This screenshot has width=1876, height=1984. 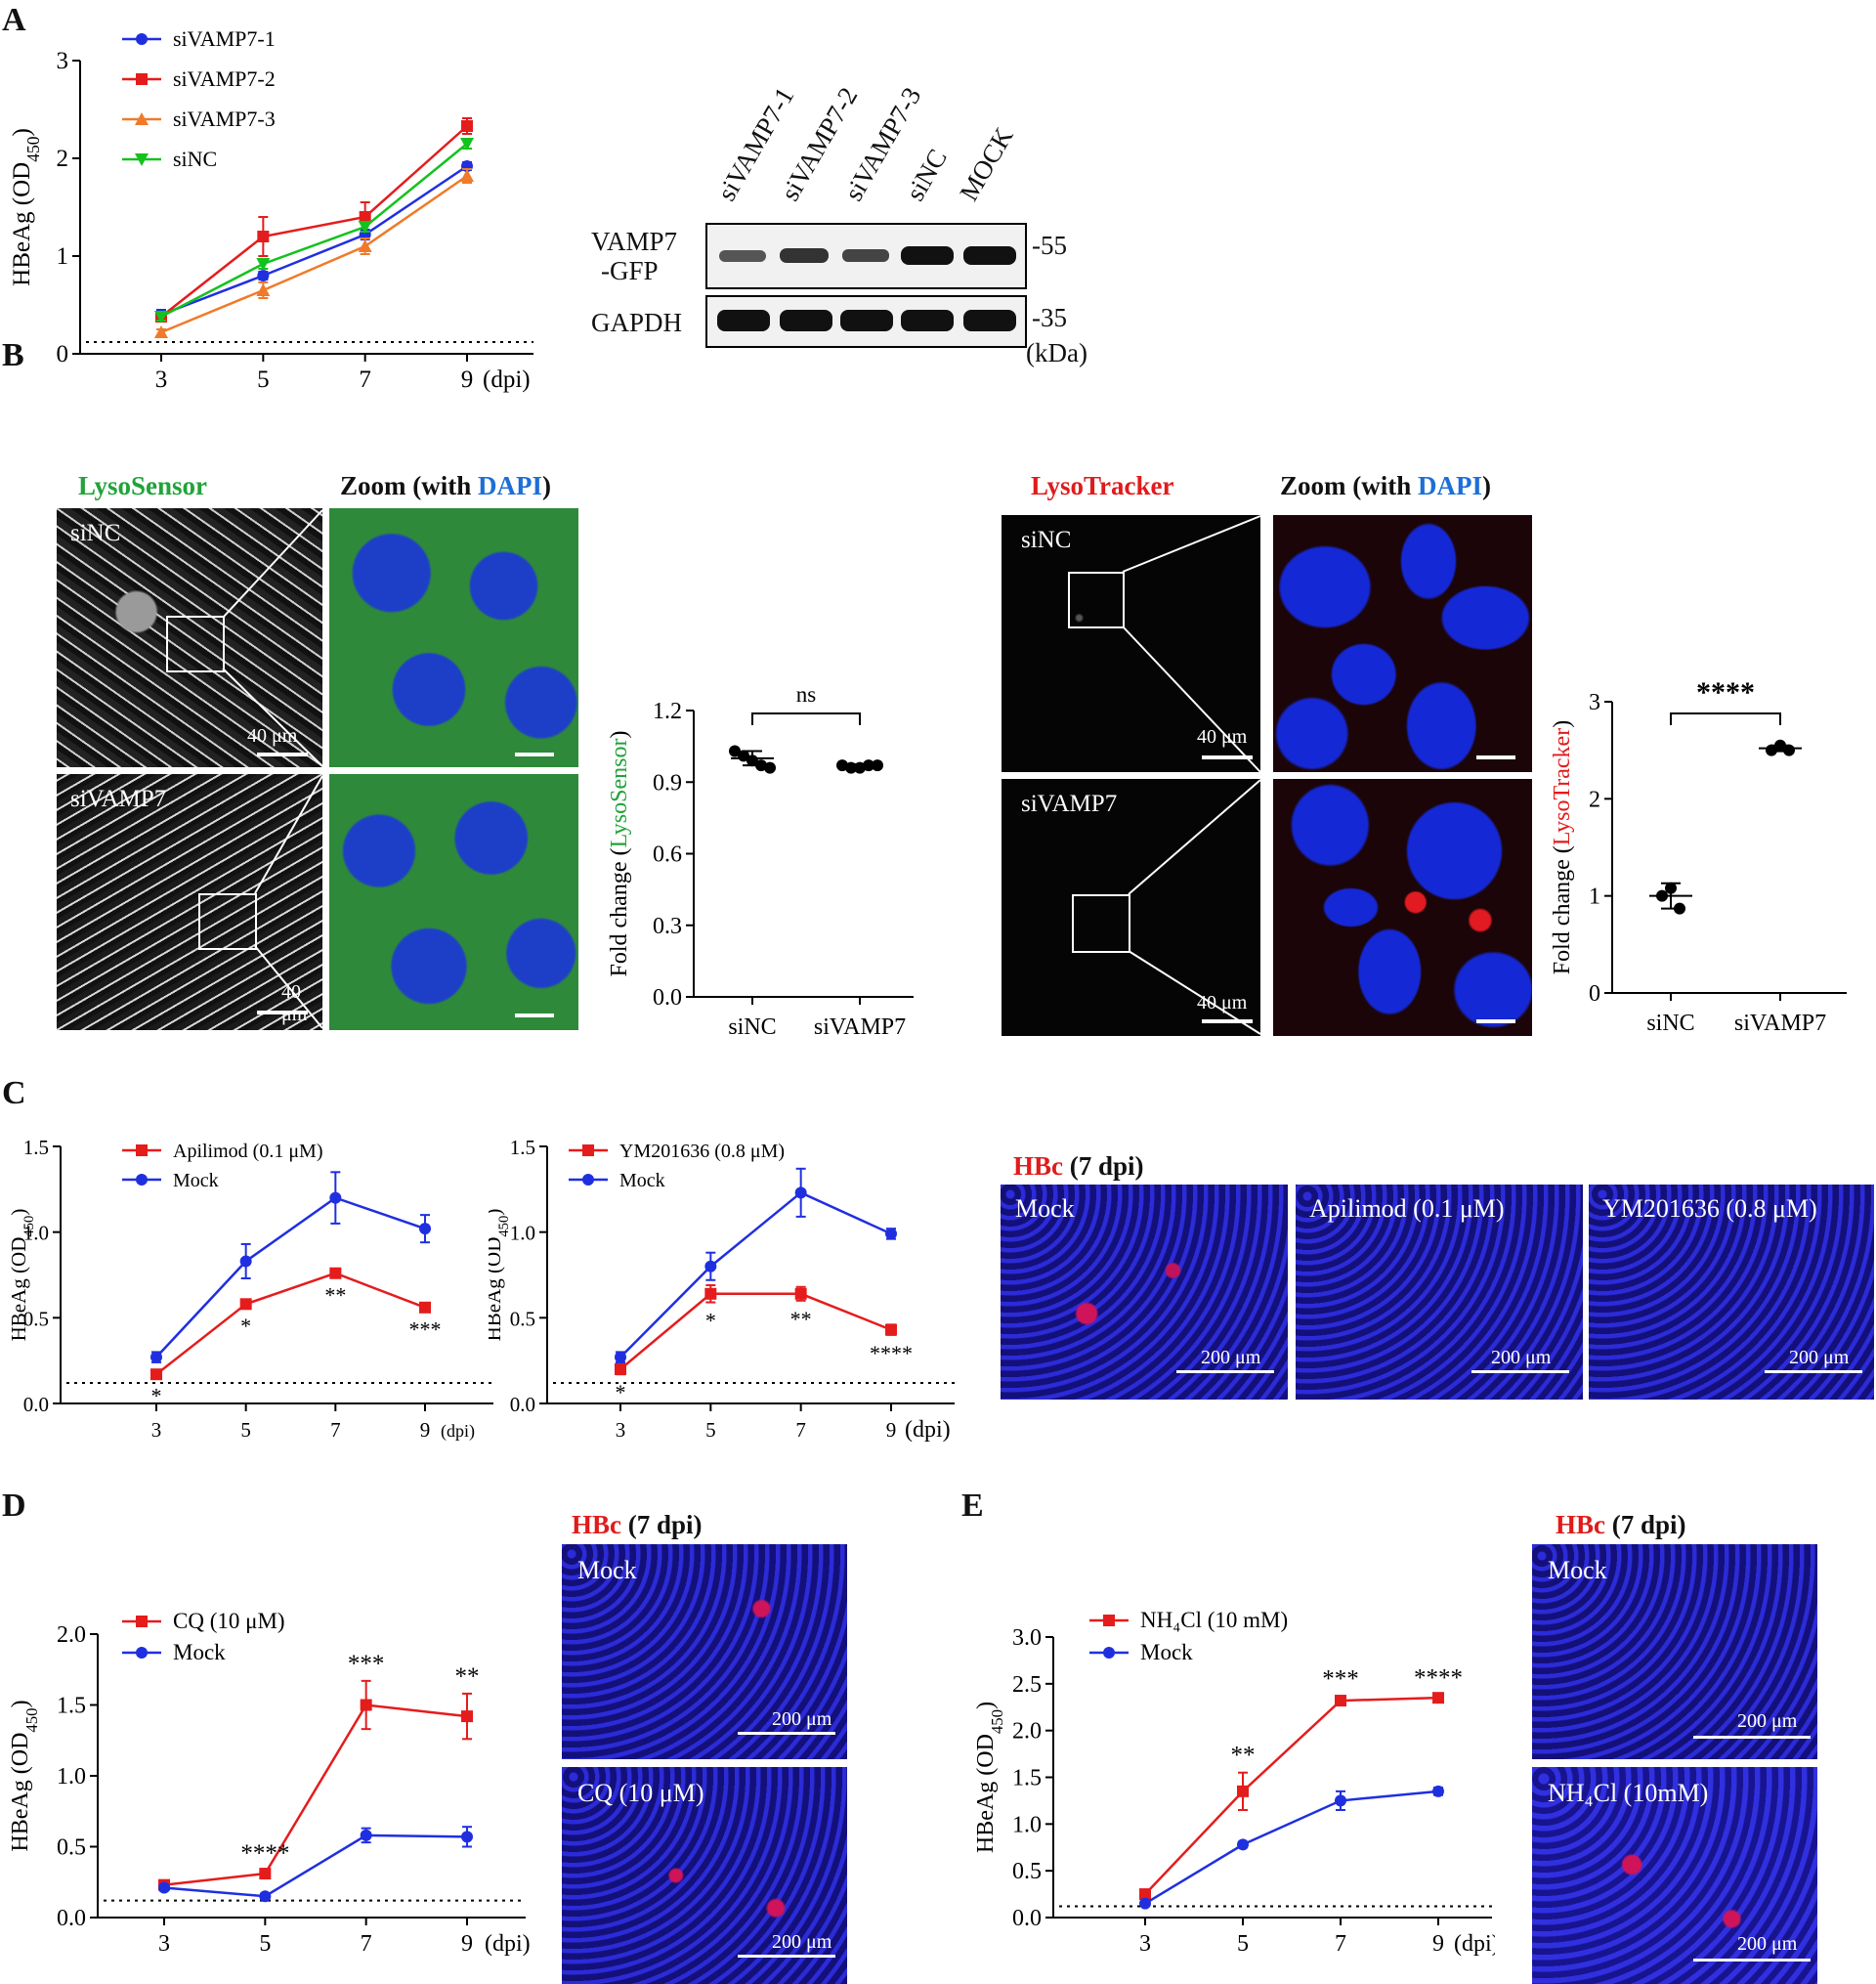 What do you see at coordinates (1102, 485) in the screenshot?
I see `lysotracker-title: LysoTracker` at bounding box center [1102, 485].